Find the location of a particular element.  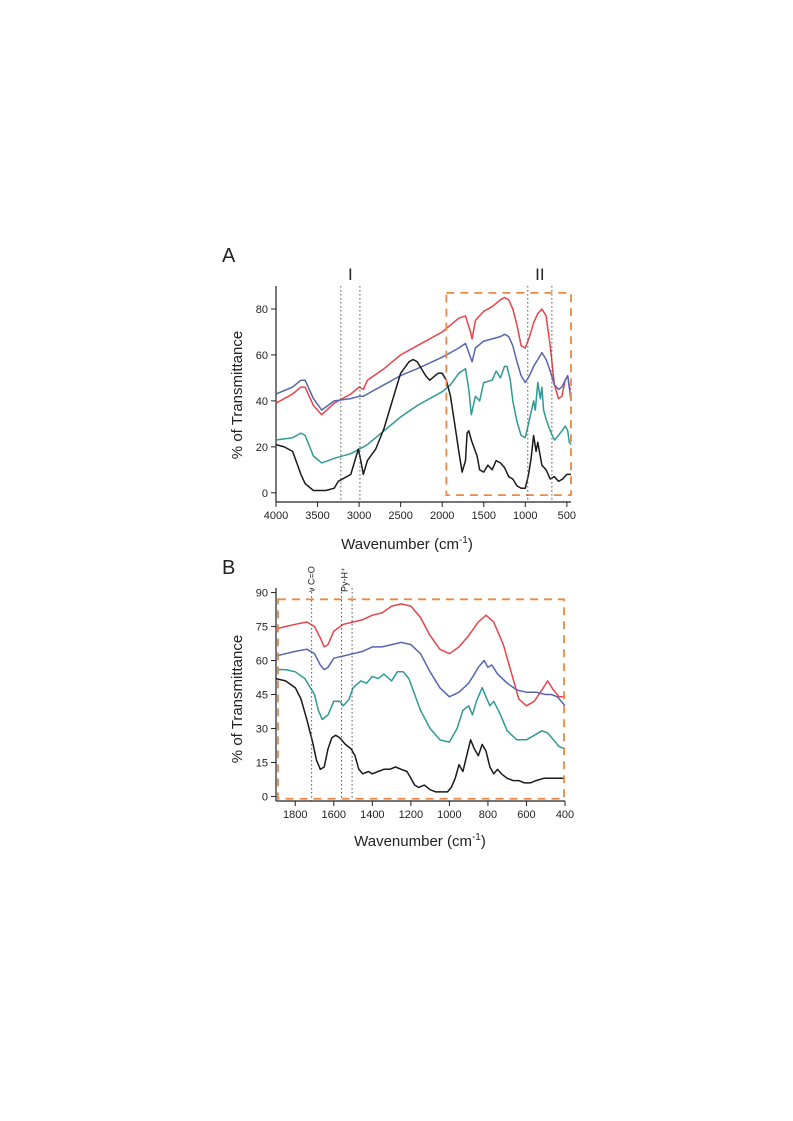

panel-a-x-tick-label: 2500 is located at coordinates (400, 516).